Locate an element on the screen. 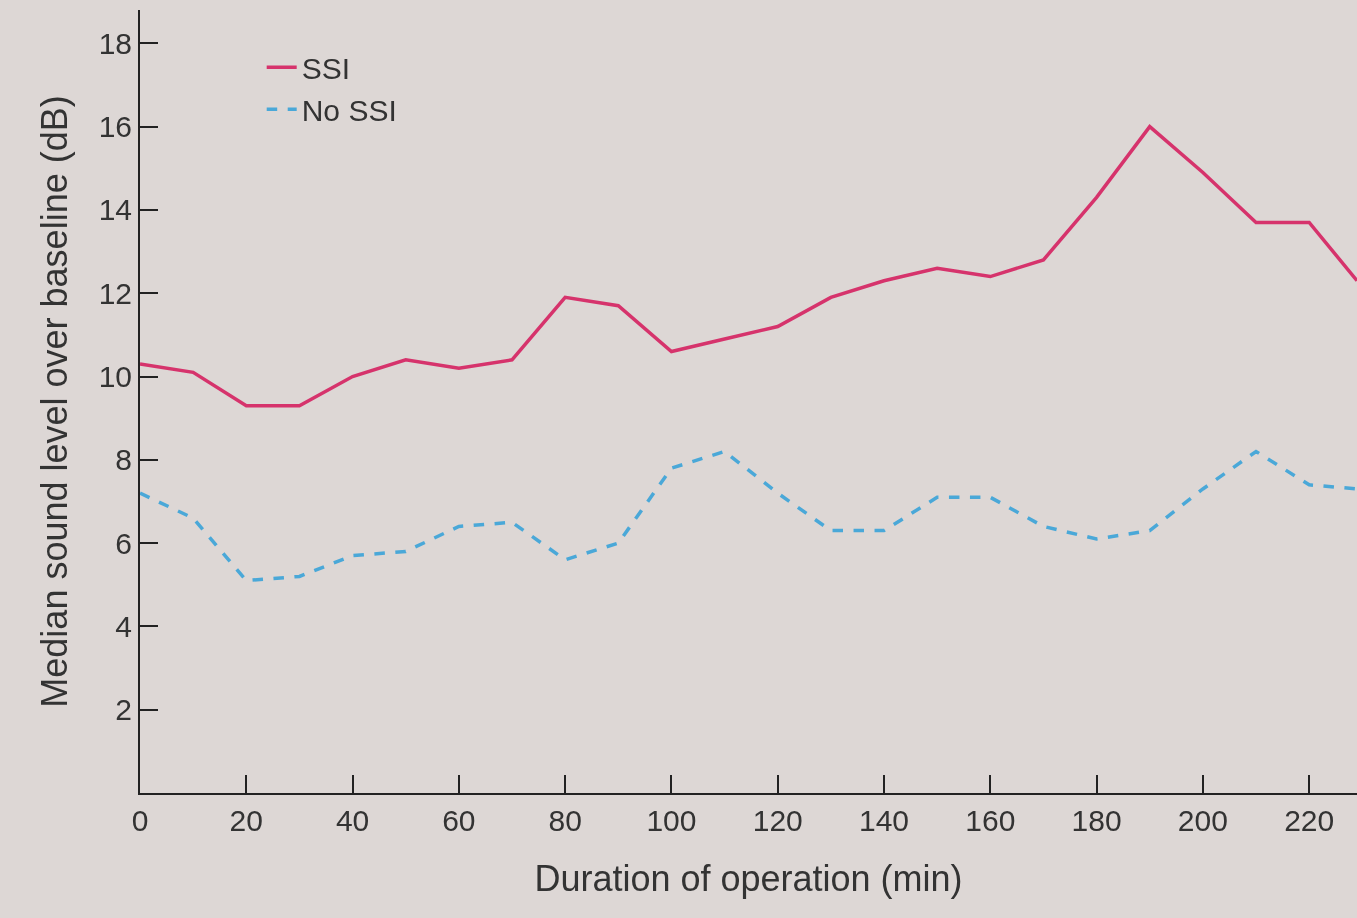 The height and width of the screenshot is (918, 1357). x-tick-label: 80 is located at coordinates (565, 820).